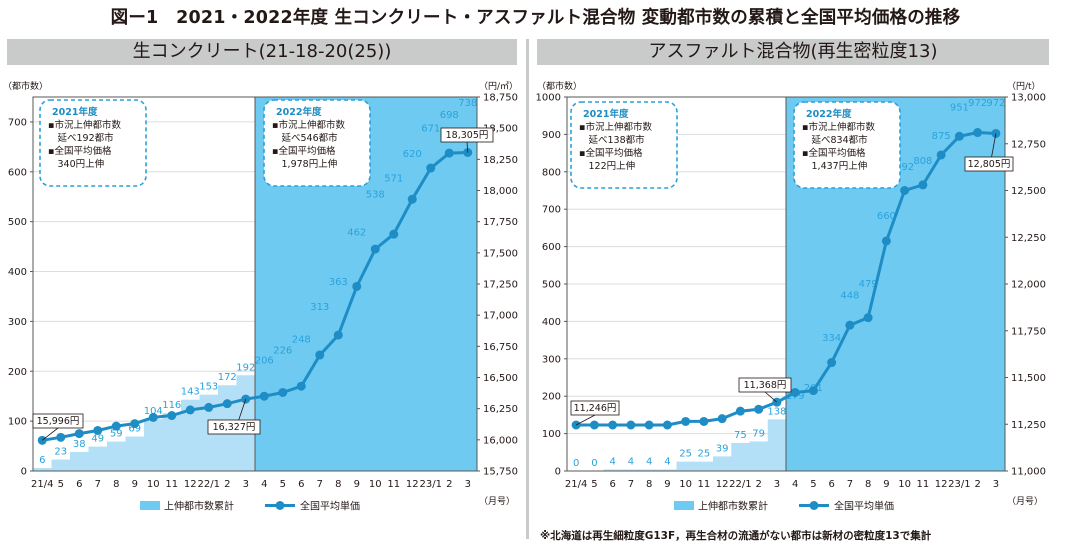 The height and width of the screenshot is (546, 1071). Describe the element at coordinates (467, 135) in the screenshot. I see `point-label: 18,305円` at that location.